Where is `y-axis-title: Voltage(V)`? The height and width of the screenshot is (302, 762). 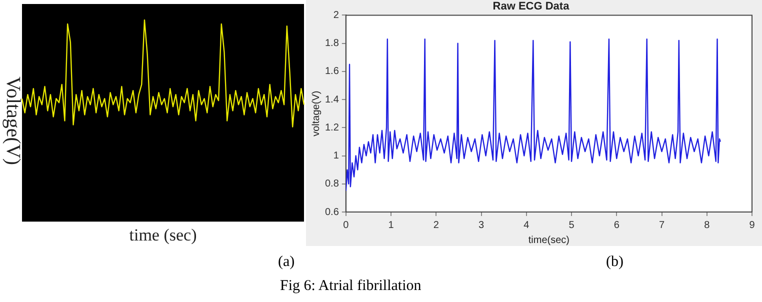 y-axis-title: Voltage(V) is located at coordinates (13, 121).